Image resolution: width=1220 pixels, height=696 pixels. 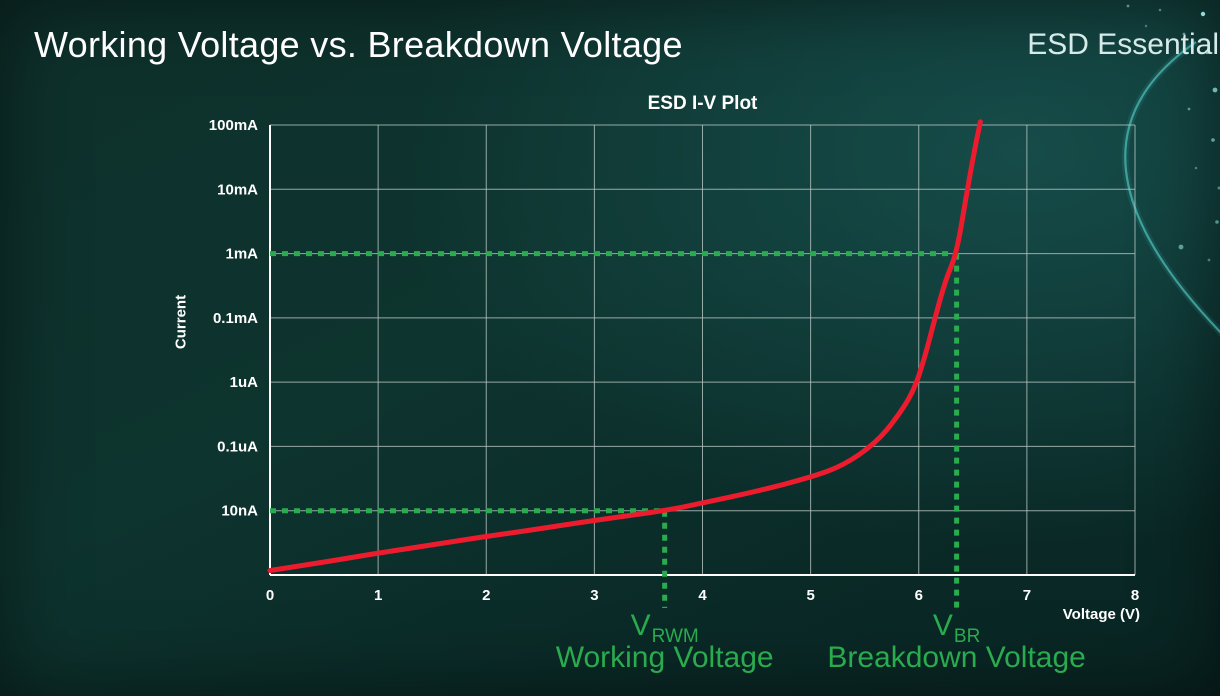 I want to click on x-tick-label: 5, so click(x=810, y=595).